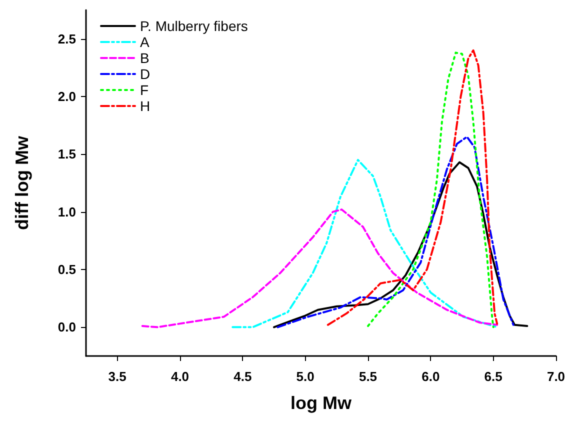  I want to click on legend-label: F, so click(144, 90).